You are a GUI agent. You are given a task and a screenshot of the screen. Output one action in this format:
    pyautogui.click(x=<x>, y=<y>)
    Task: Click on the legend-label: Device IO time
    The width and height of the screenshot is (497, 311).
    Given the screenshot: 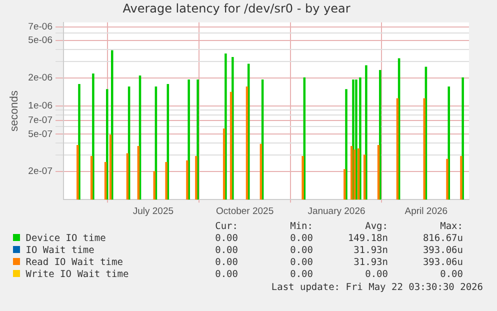 What is the action you would take?
    pyautogui.click(x=65, y=238)
    